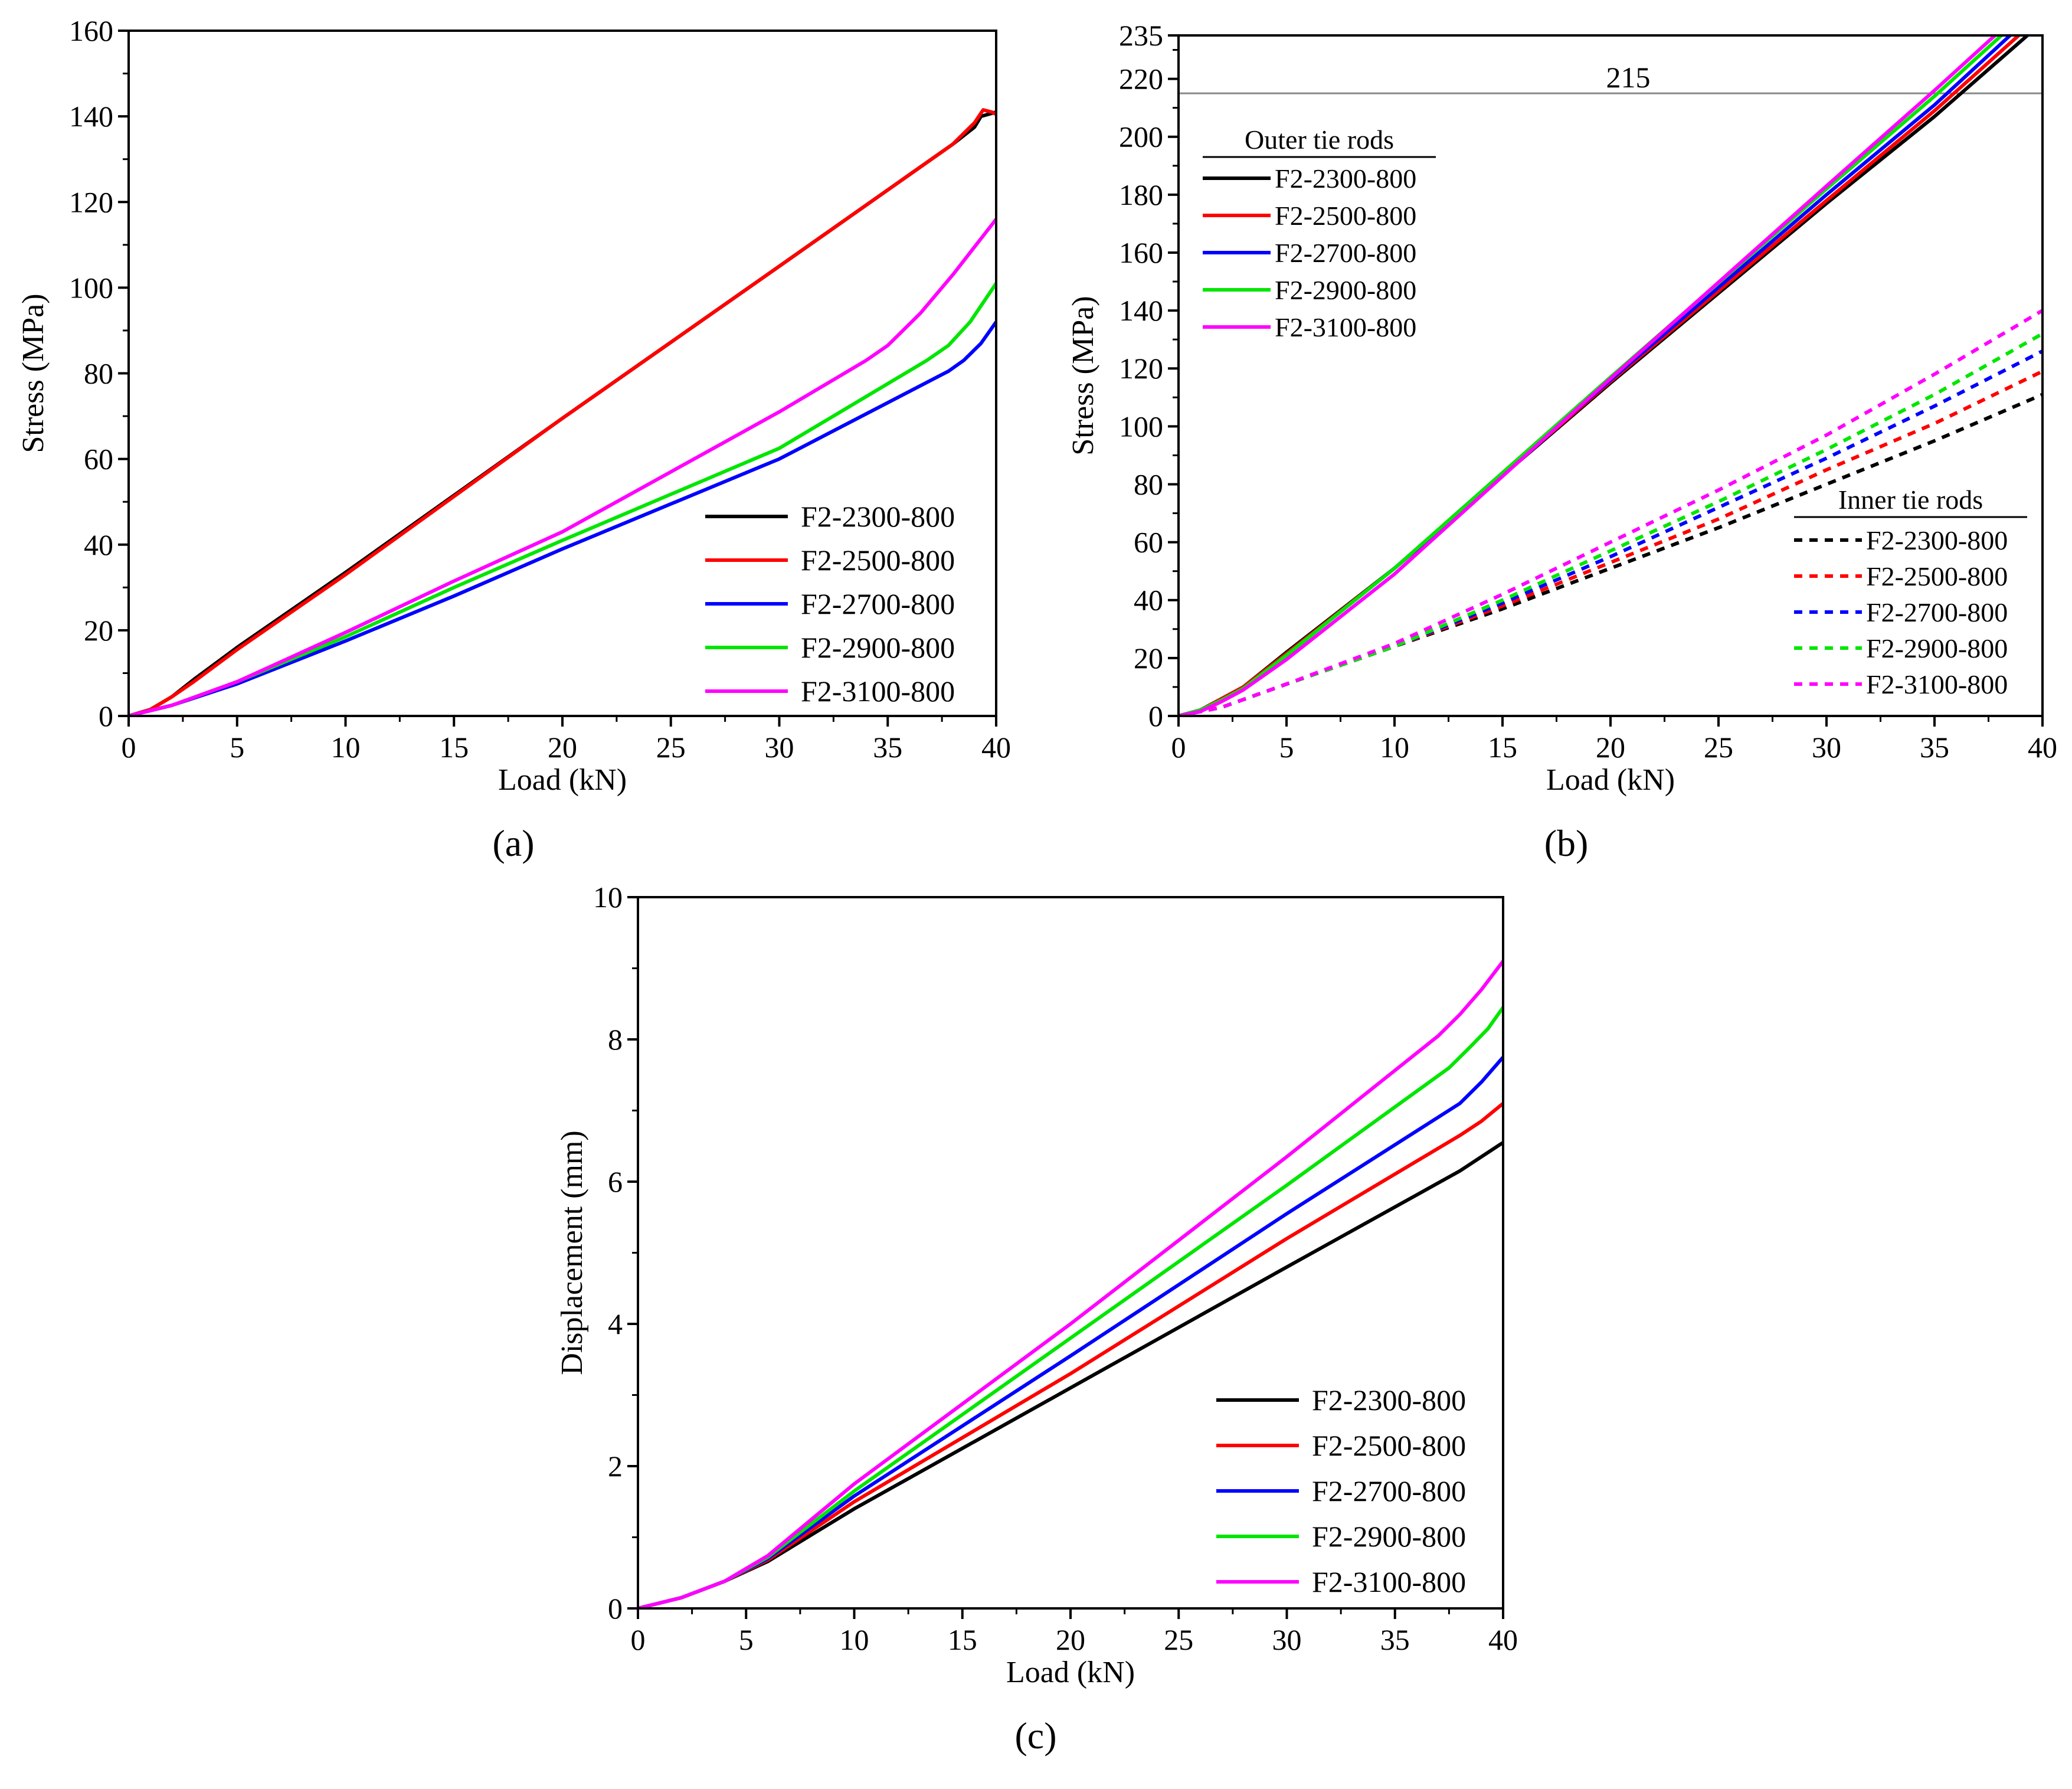 The width and height of the screenshot is (2072, 1789). What do you see at coordinates (1566, 843) in the screenshot?
I see `panel-label: (b)` at bounding box center [1566, 843].